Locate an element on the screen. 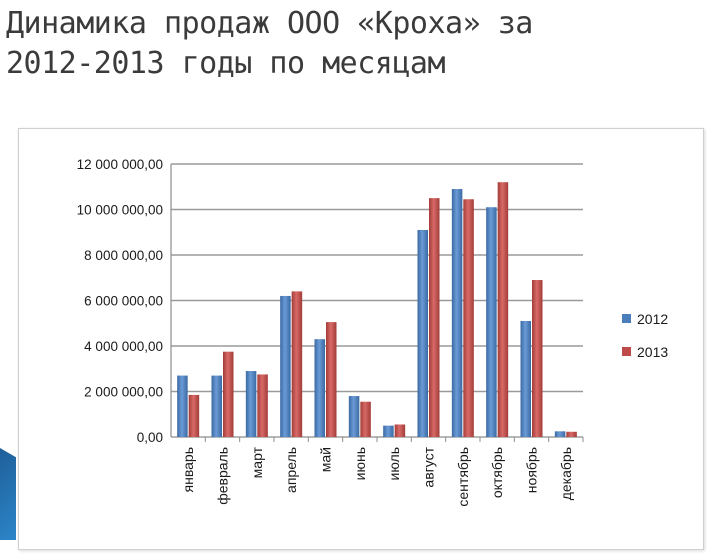 The width and height of the screenshot is (720, 554). legend-label: 2013 is located at coordinates (652, 352).